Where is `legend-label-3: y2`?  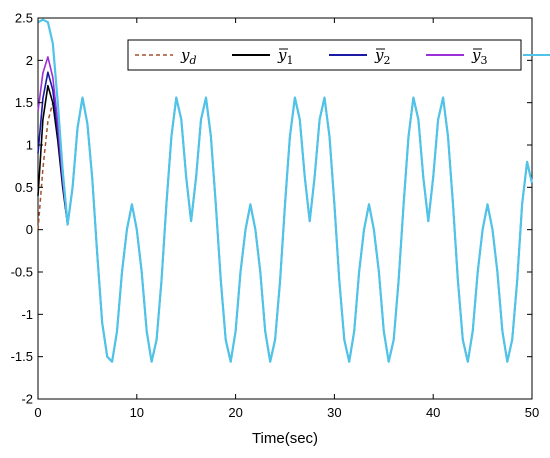 legend-label-3: y2 is located at coordinates (382, 56).